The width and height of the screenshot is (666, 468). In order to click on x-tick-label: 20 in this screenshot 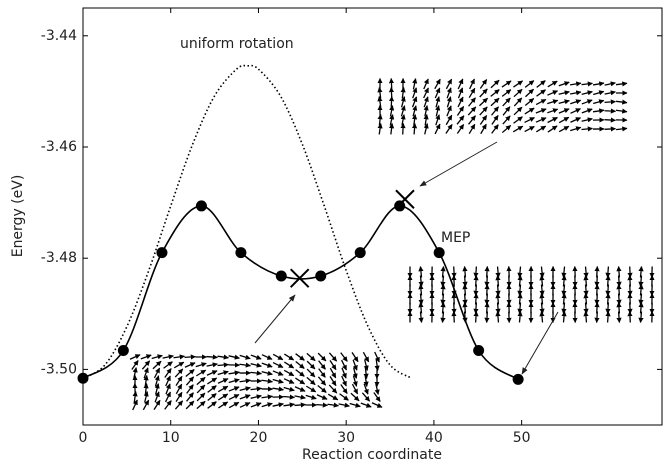, I will do `click(259, 438)`.